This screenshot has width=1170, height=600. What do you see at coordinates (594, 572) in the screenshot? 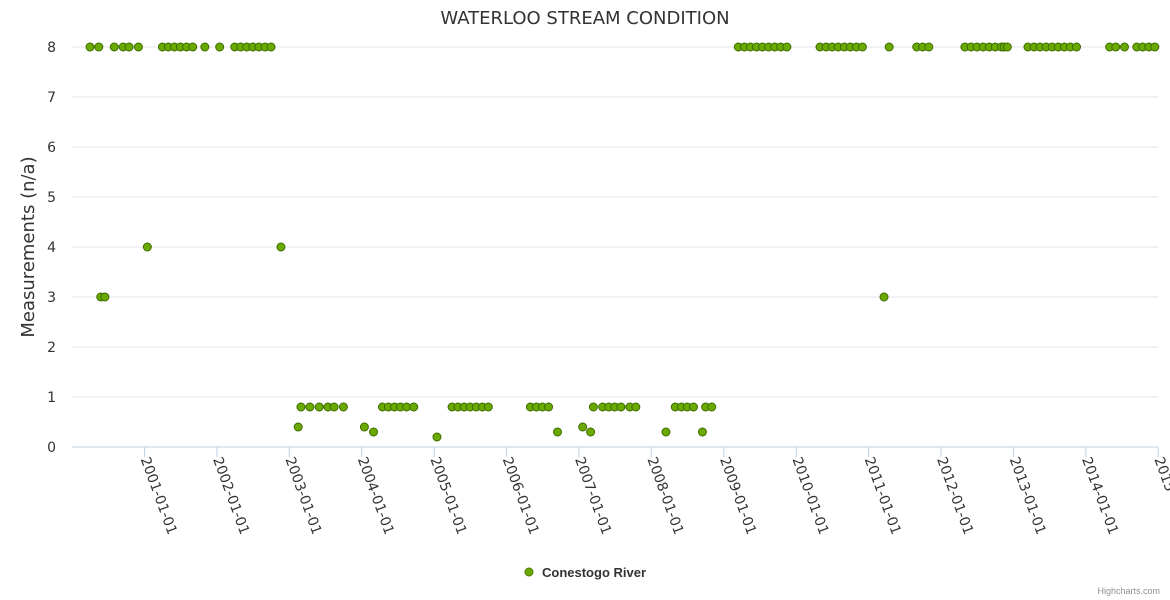
I see `legend-item-conestogo-river: Conestogo River` at bounding box center [594, 572].